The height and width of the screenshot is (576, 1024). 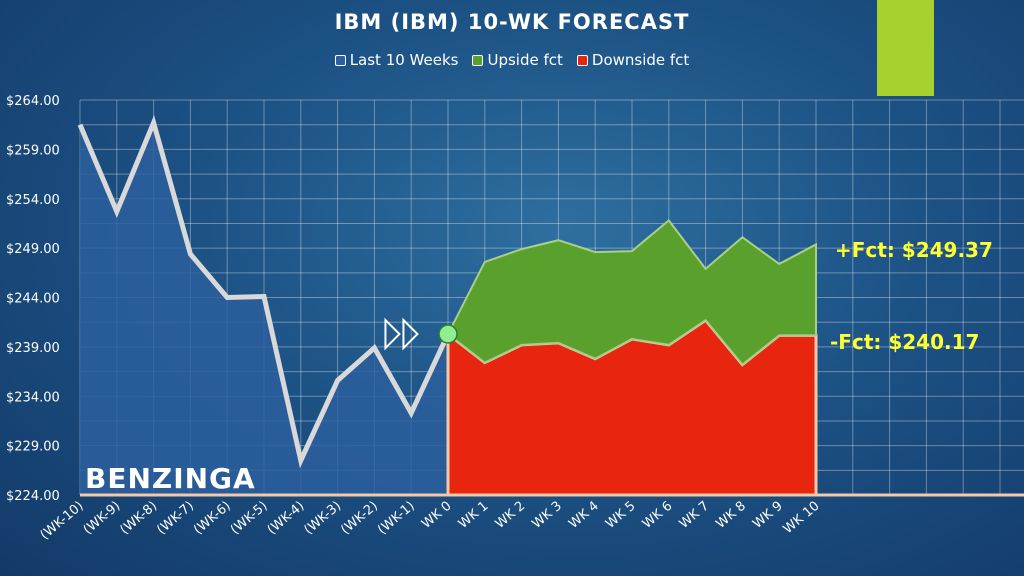 What do you see at coordinates (33, 200) in the screenshot?
I see `y-tick-label: $254.00` at bounding box center [33, 200].